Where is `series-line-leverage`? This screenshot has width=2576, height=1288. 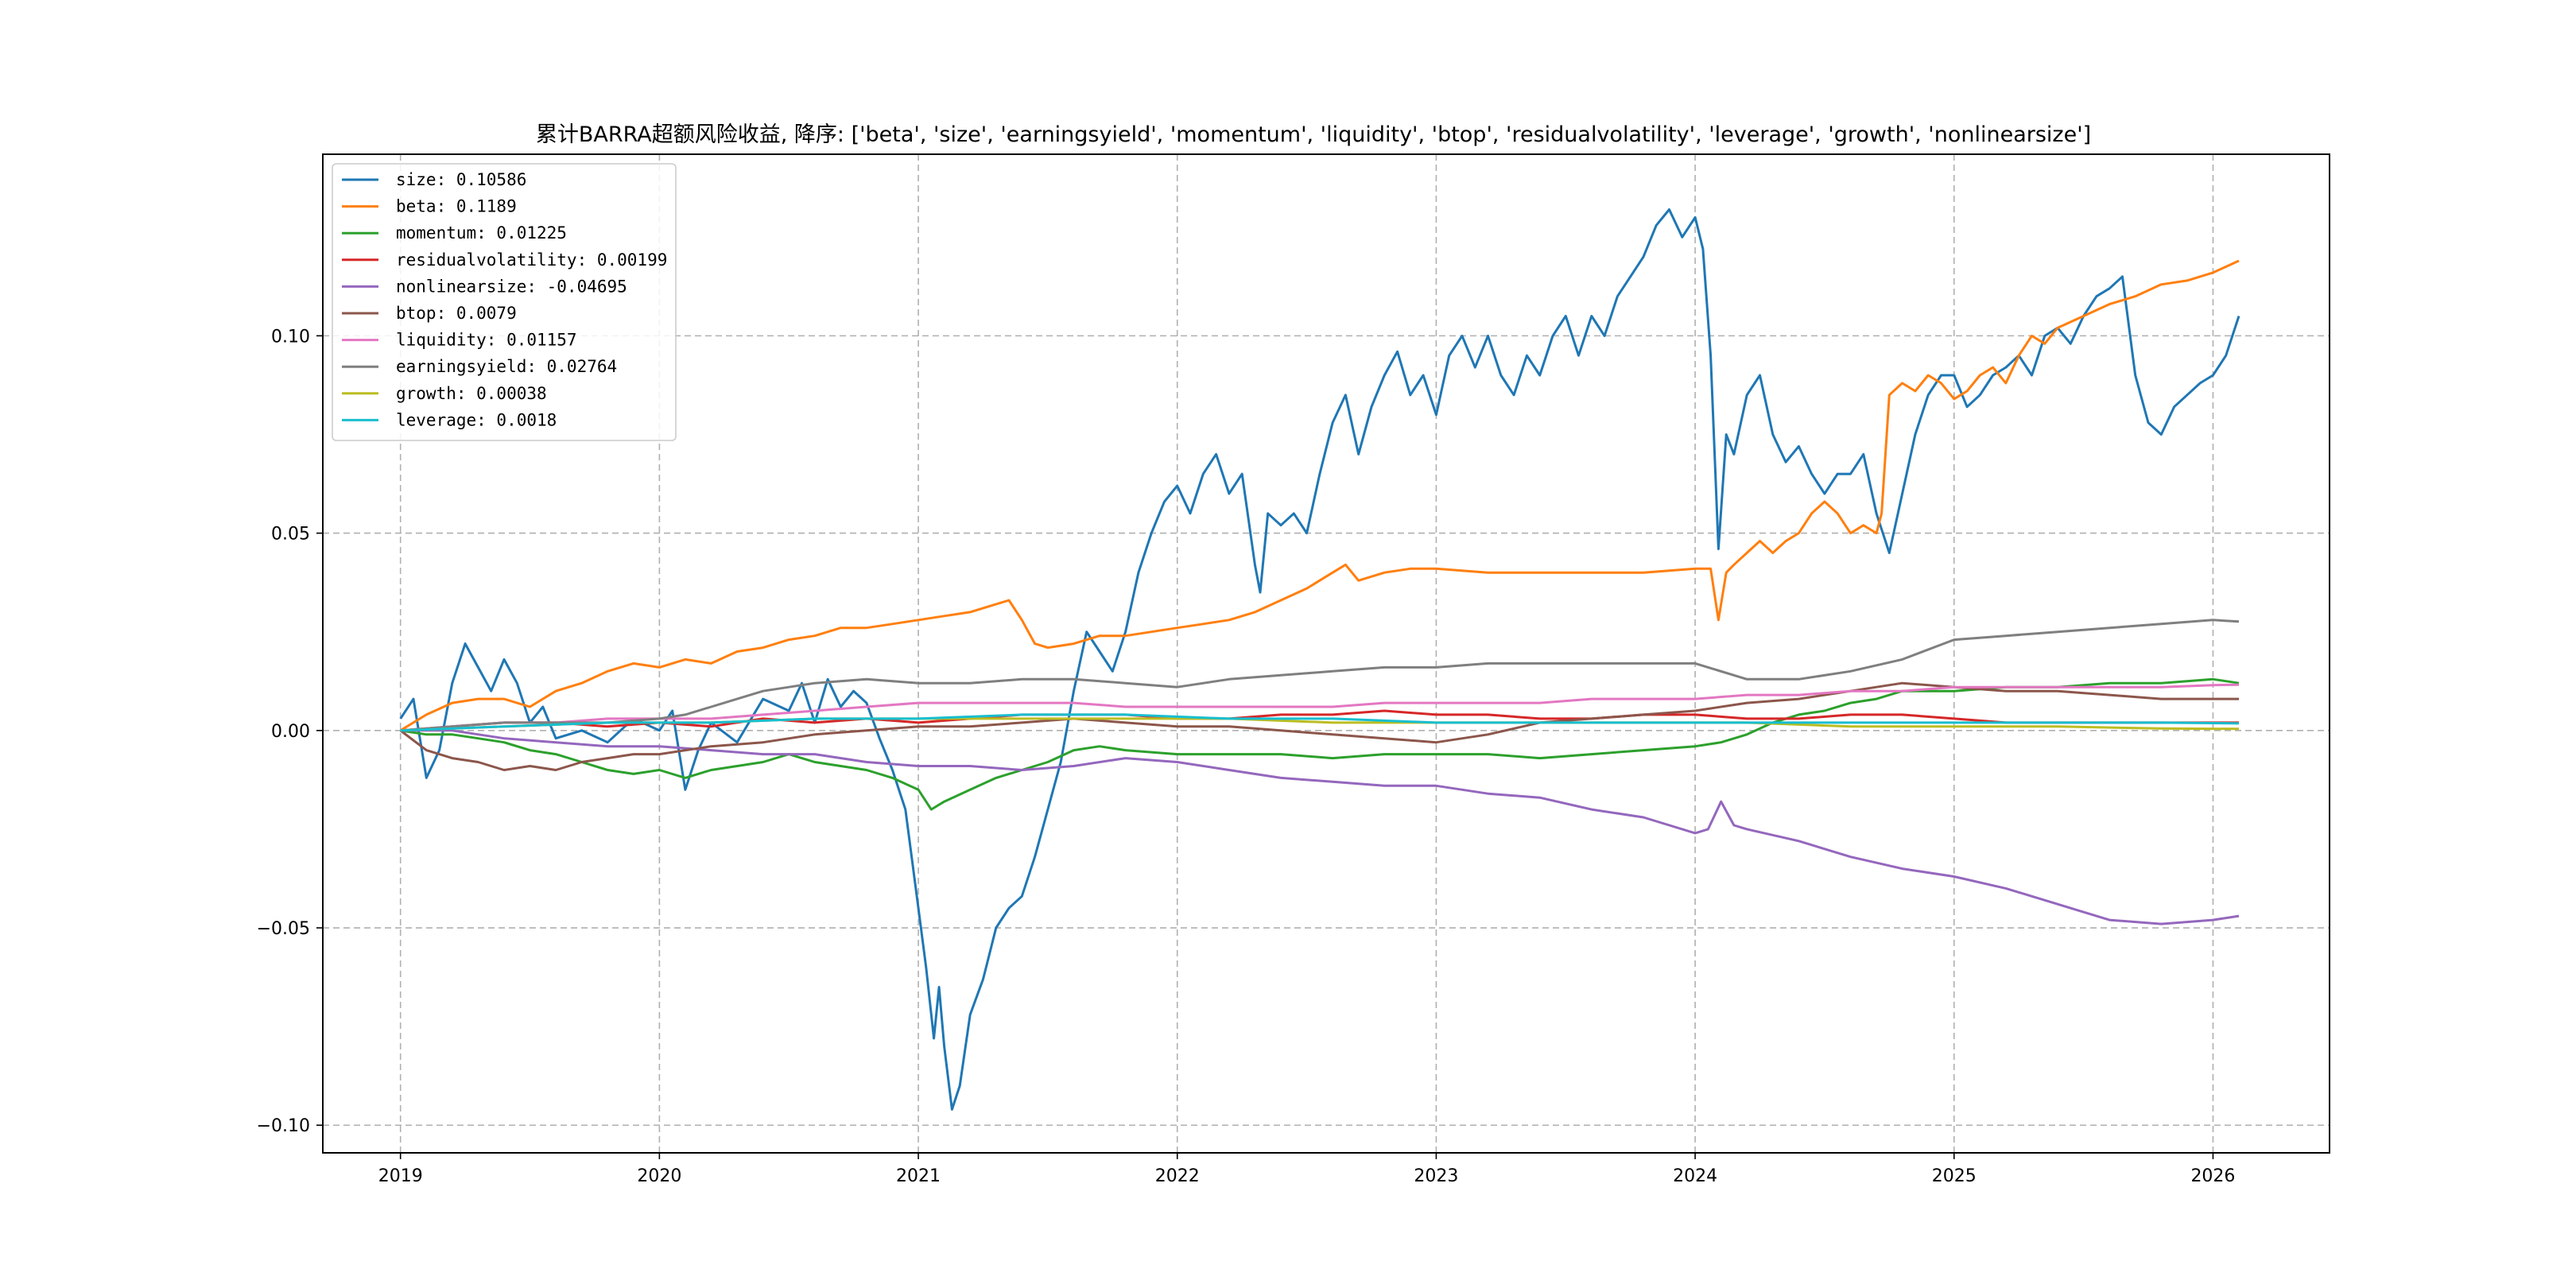 series-line-leverage is located at coordinates (1320, 723).